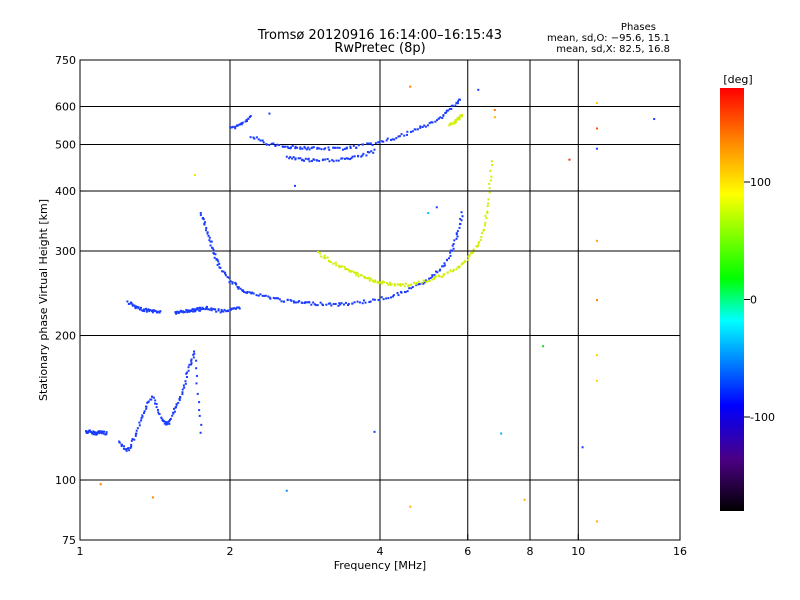 This screenshot has width=800, height=600. I want to click on y-tick-label: 600, so click(65, 107).